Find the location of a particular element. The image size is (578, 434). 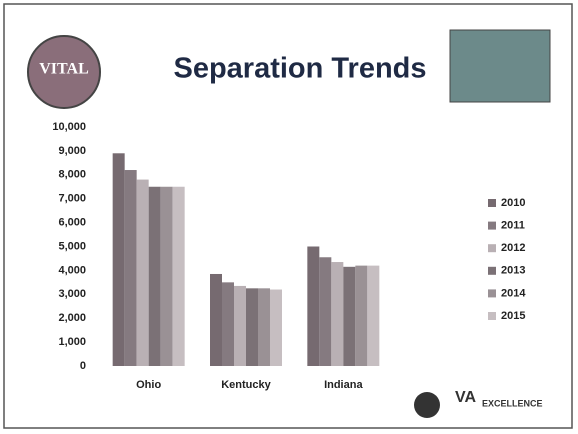

x-tick-label: Indiana is located at coordinates (343, 385).